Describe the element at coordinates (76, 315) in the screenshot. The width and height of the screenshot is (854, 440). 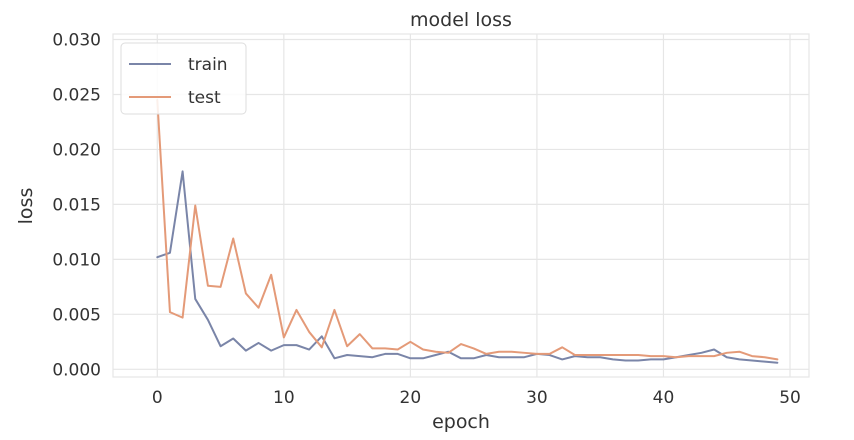
I see `y-tick-label: 0.005` at that location.